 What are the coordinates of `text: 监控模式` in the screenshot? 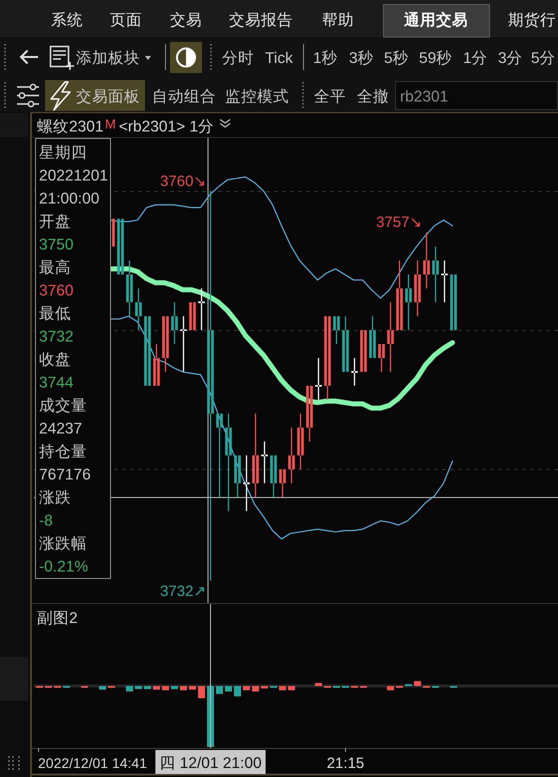 It's located at (257, 97).